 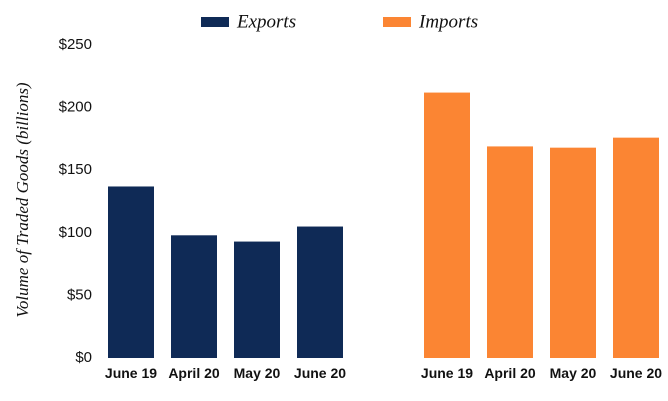 I want to click on y-tick-label: $150, so click(x=75, y=169).